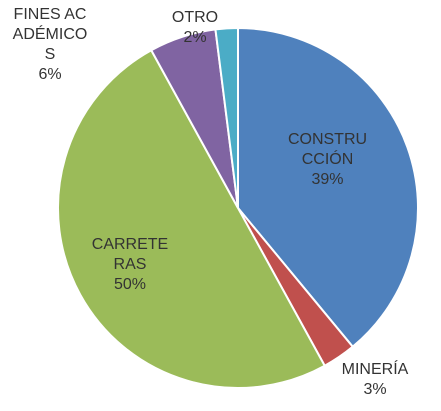 This screenshot has height=411, width=441. What do you see at coordinates (50, 34) in the screenshot?
I see `category-label: FINES ACADÉMICOS` at bounding box center [50, 34].